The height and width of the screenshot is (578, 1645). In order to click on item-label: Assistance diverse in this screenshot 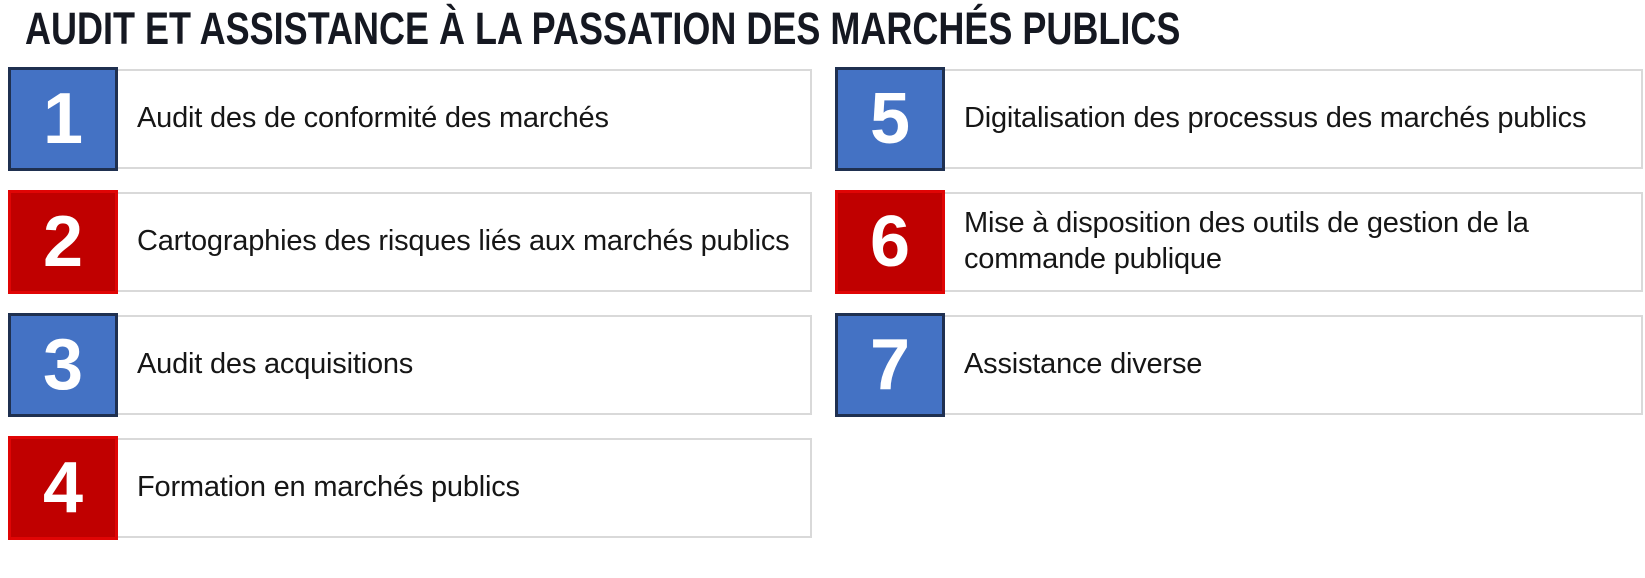, I will do `click(1083, 364)`.